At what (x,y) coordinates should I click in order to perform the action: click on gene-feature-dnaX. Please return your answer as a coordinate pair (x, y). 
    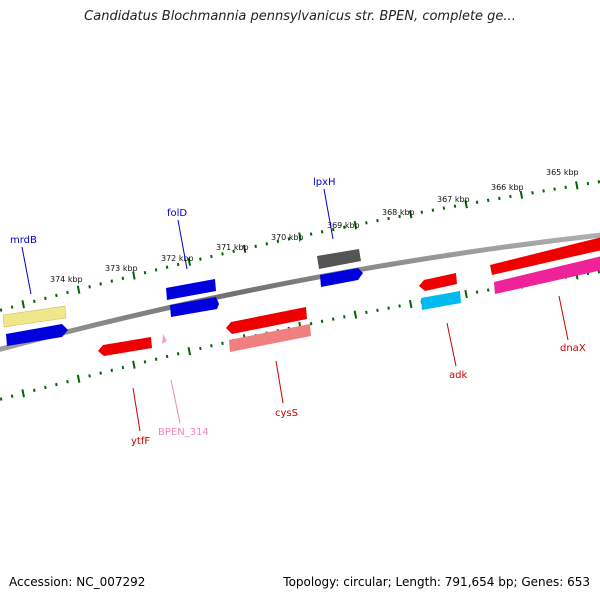
    Looking at the image, I should click on (547, 275).